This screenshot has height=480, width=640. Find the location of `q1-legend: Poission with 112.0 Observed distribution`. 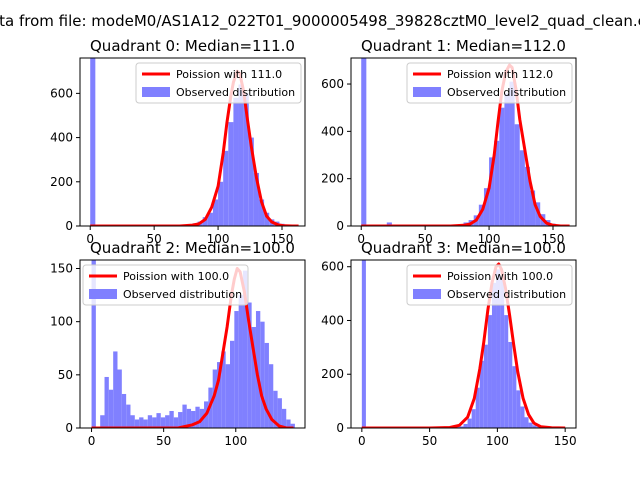

q1-legend: Poission with 112.0 Observed distribution is located at coordinates (489, 83).